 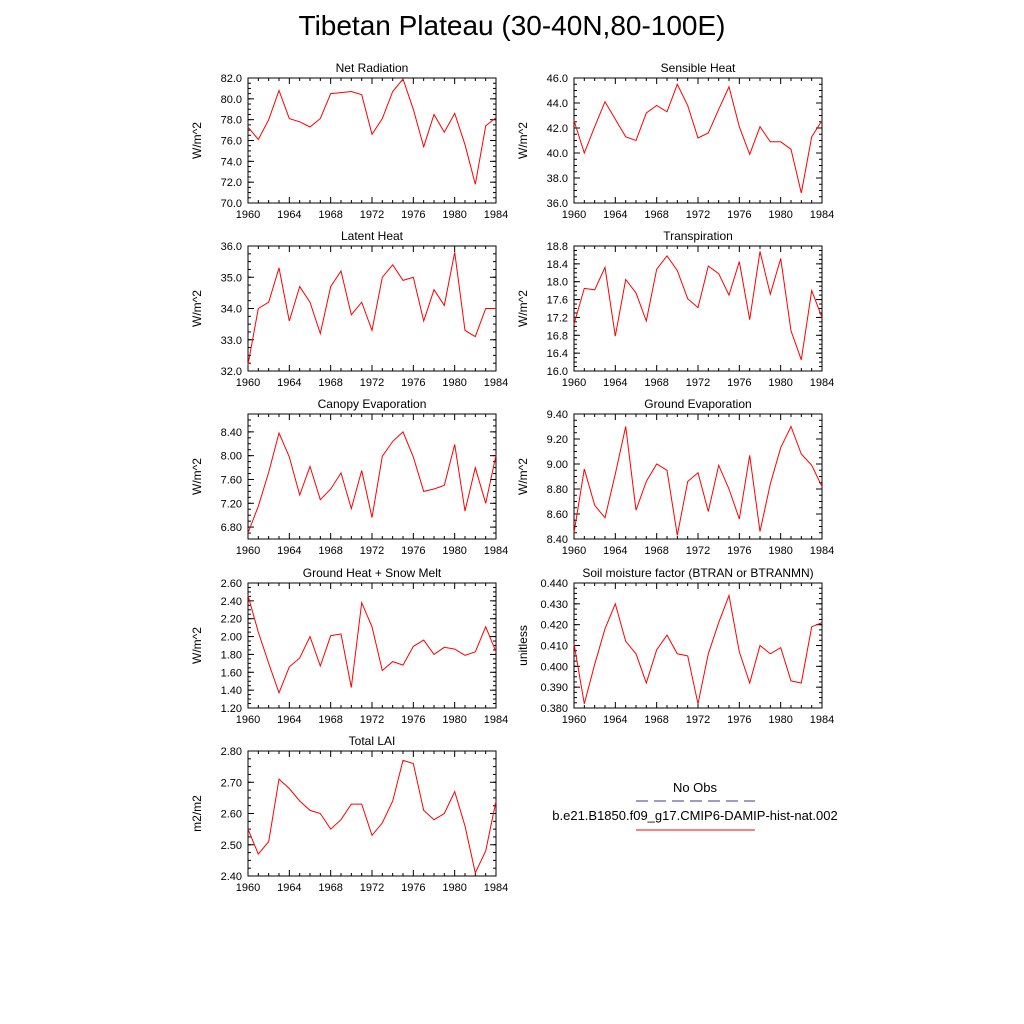 I want to click on y-tick-label: 82.0, so click(x=231, y=79).